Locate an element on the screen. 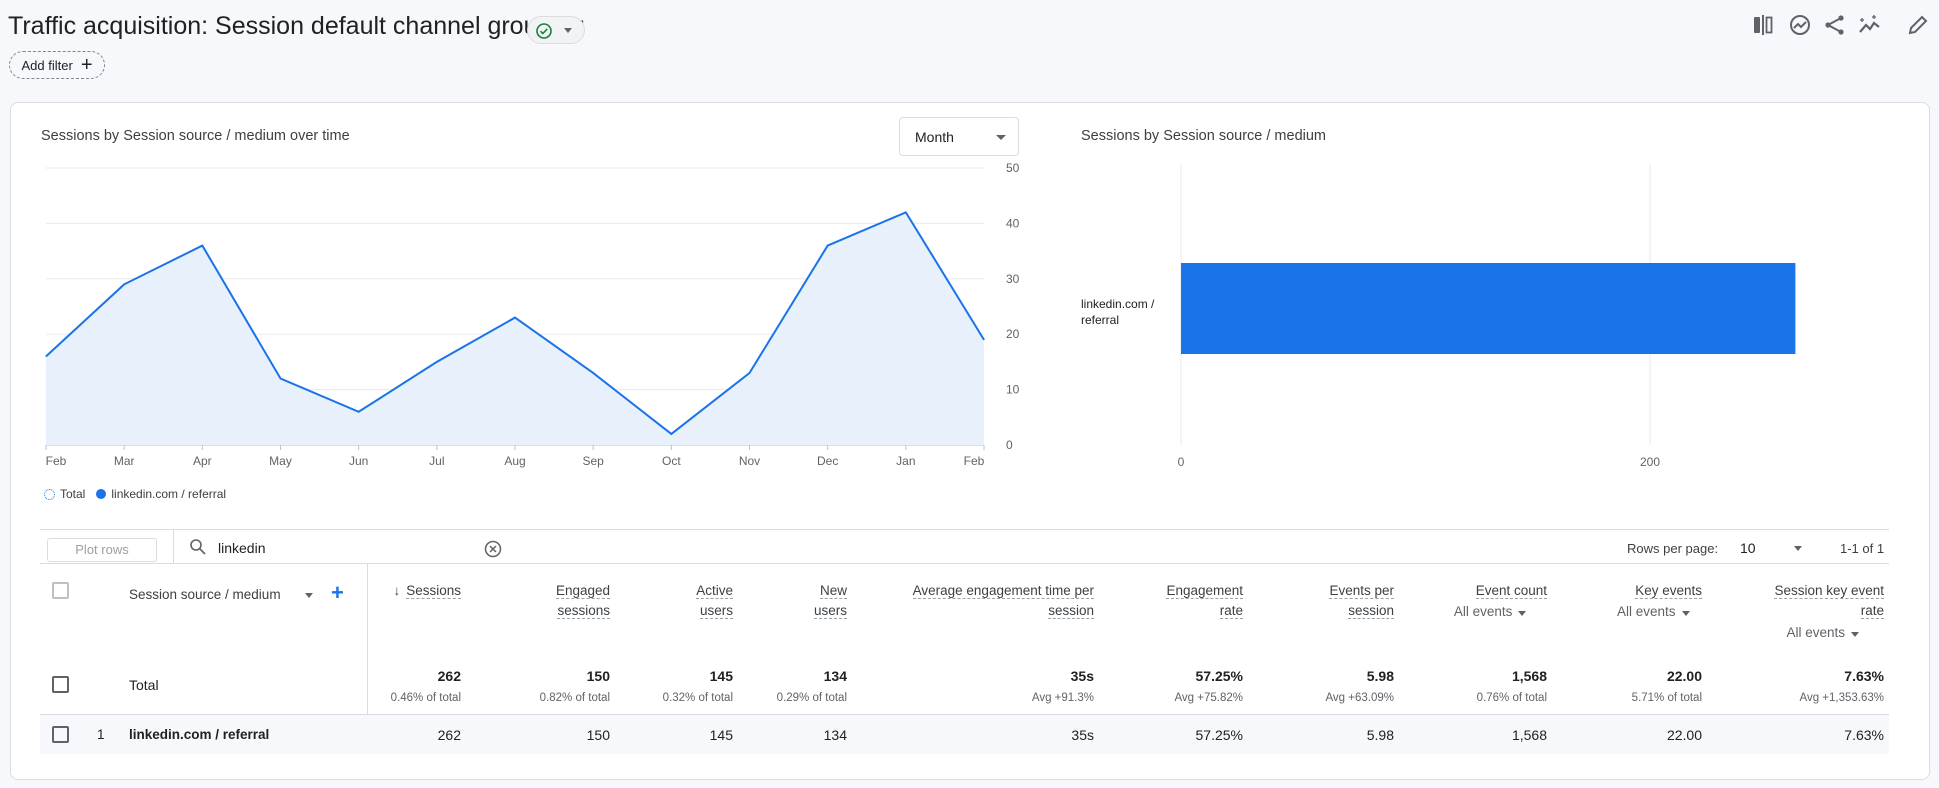  total-value: 145 is located at coordinates (721, 676).